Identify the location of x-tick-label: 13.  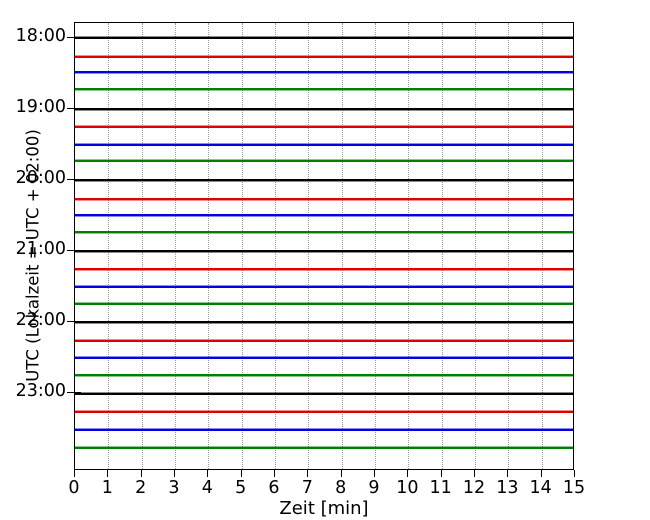
(507, 488).